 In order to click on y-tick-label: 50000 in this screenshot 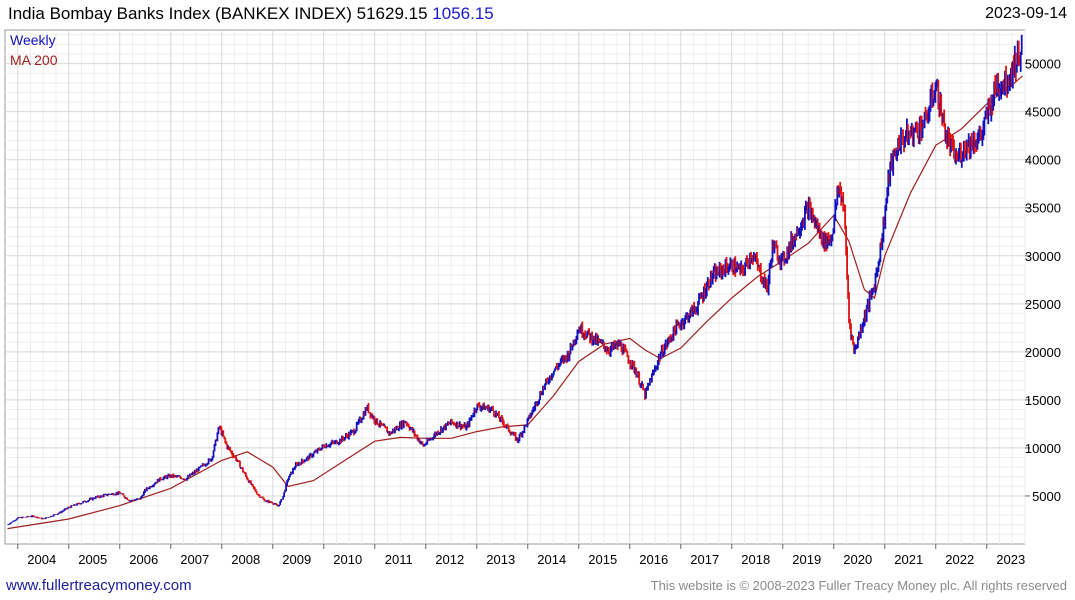, I will do `click(1043, 64)`.